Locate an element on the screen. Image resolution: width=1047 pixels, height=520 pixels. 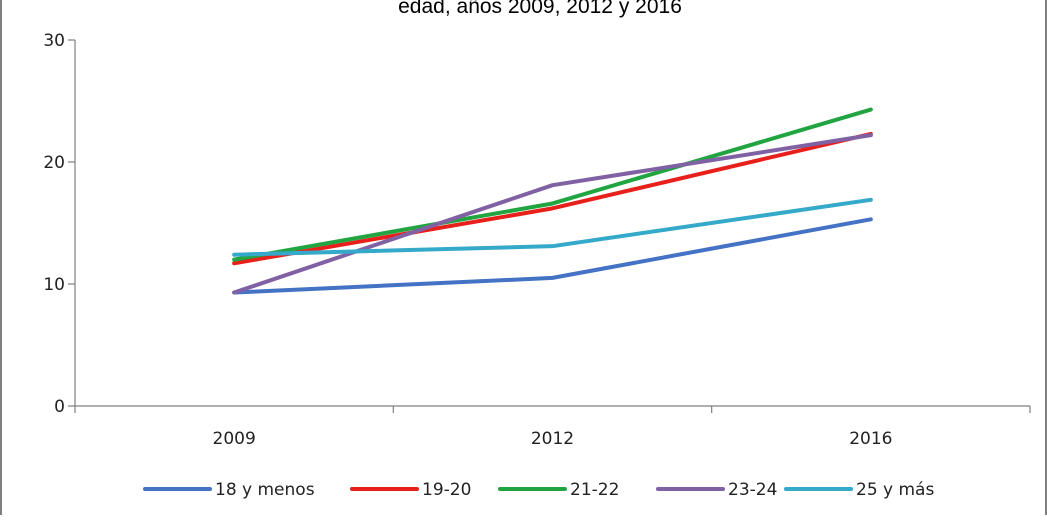
legend-label: 18 y menos is located at coordinates (265, 490).